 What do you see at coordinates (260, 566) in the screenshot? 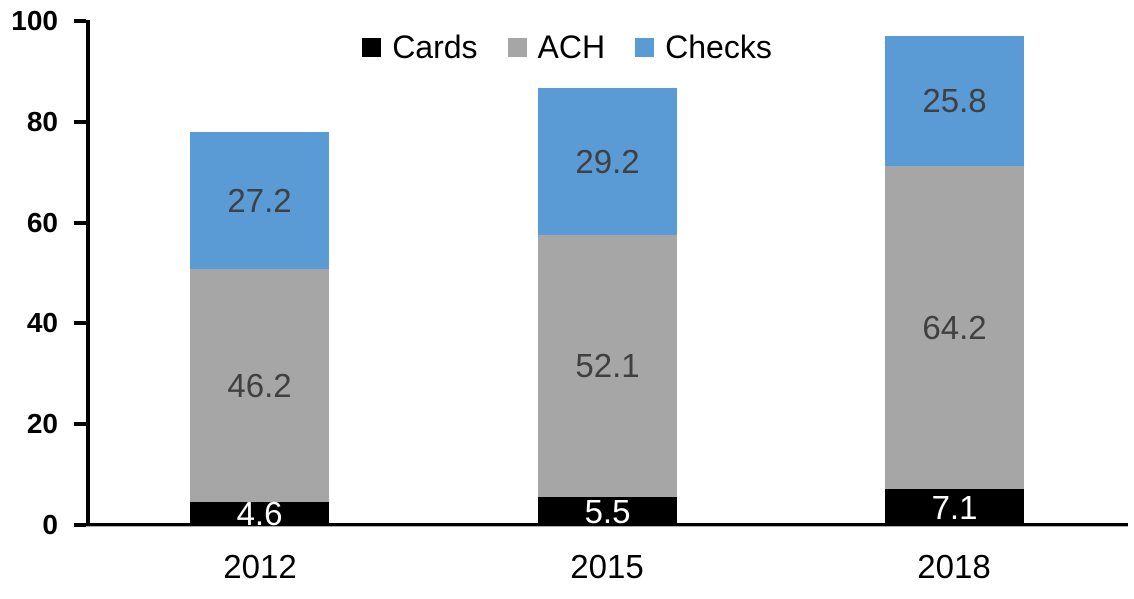
I see `x-axis-label: 2012` at bounding box center [260, 566].